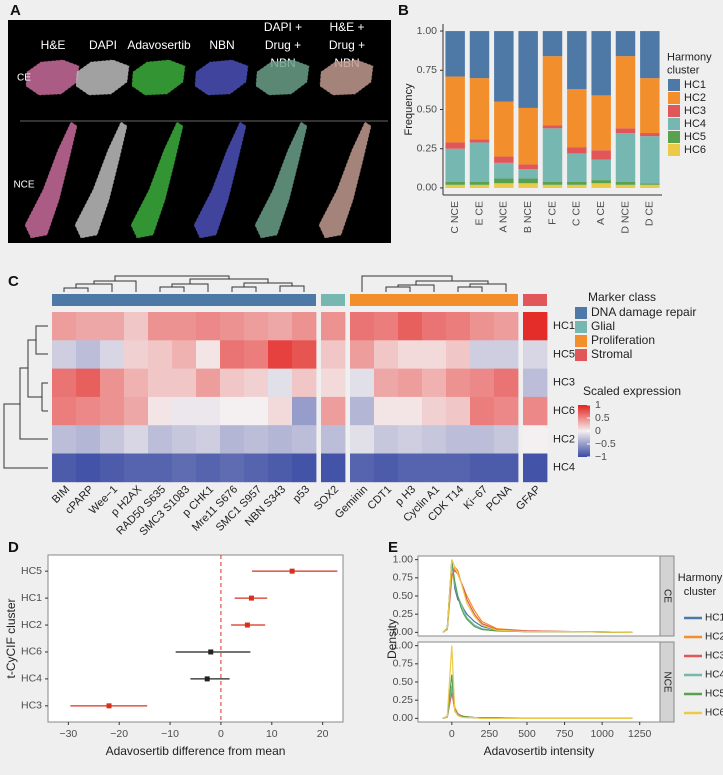 The height and width of the screenshot is (775, 723). What do you see at coordinates (23, 185) in the screenshot?
I see `image-row-label: NCE` at bounding box center [23, 185].